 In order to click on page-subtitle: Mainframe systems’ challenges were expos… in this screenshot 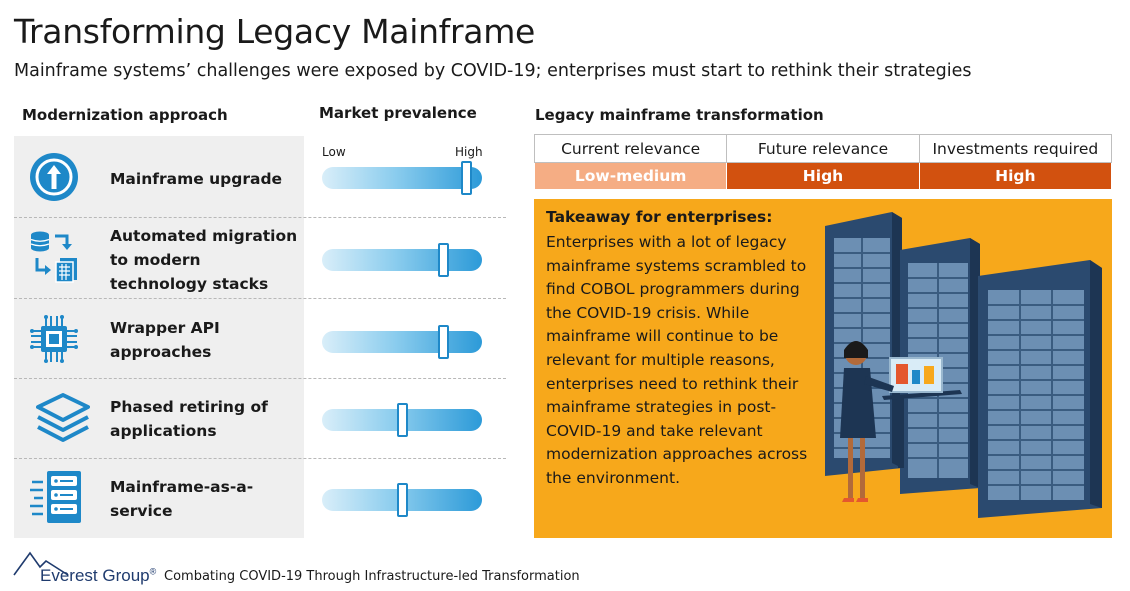, I will do `click(493, 71)`.